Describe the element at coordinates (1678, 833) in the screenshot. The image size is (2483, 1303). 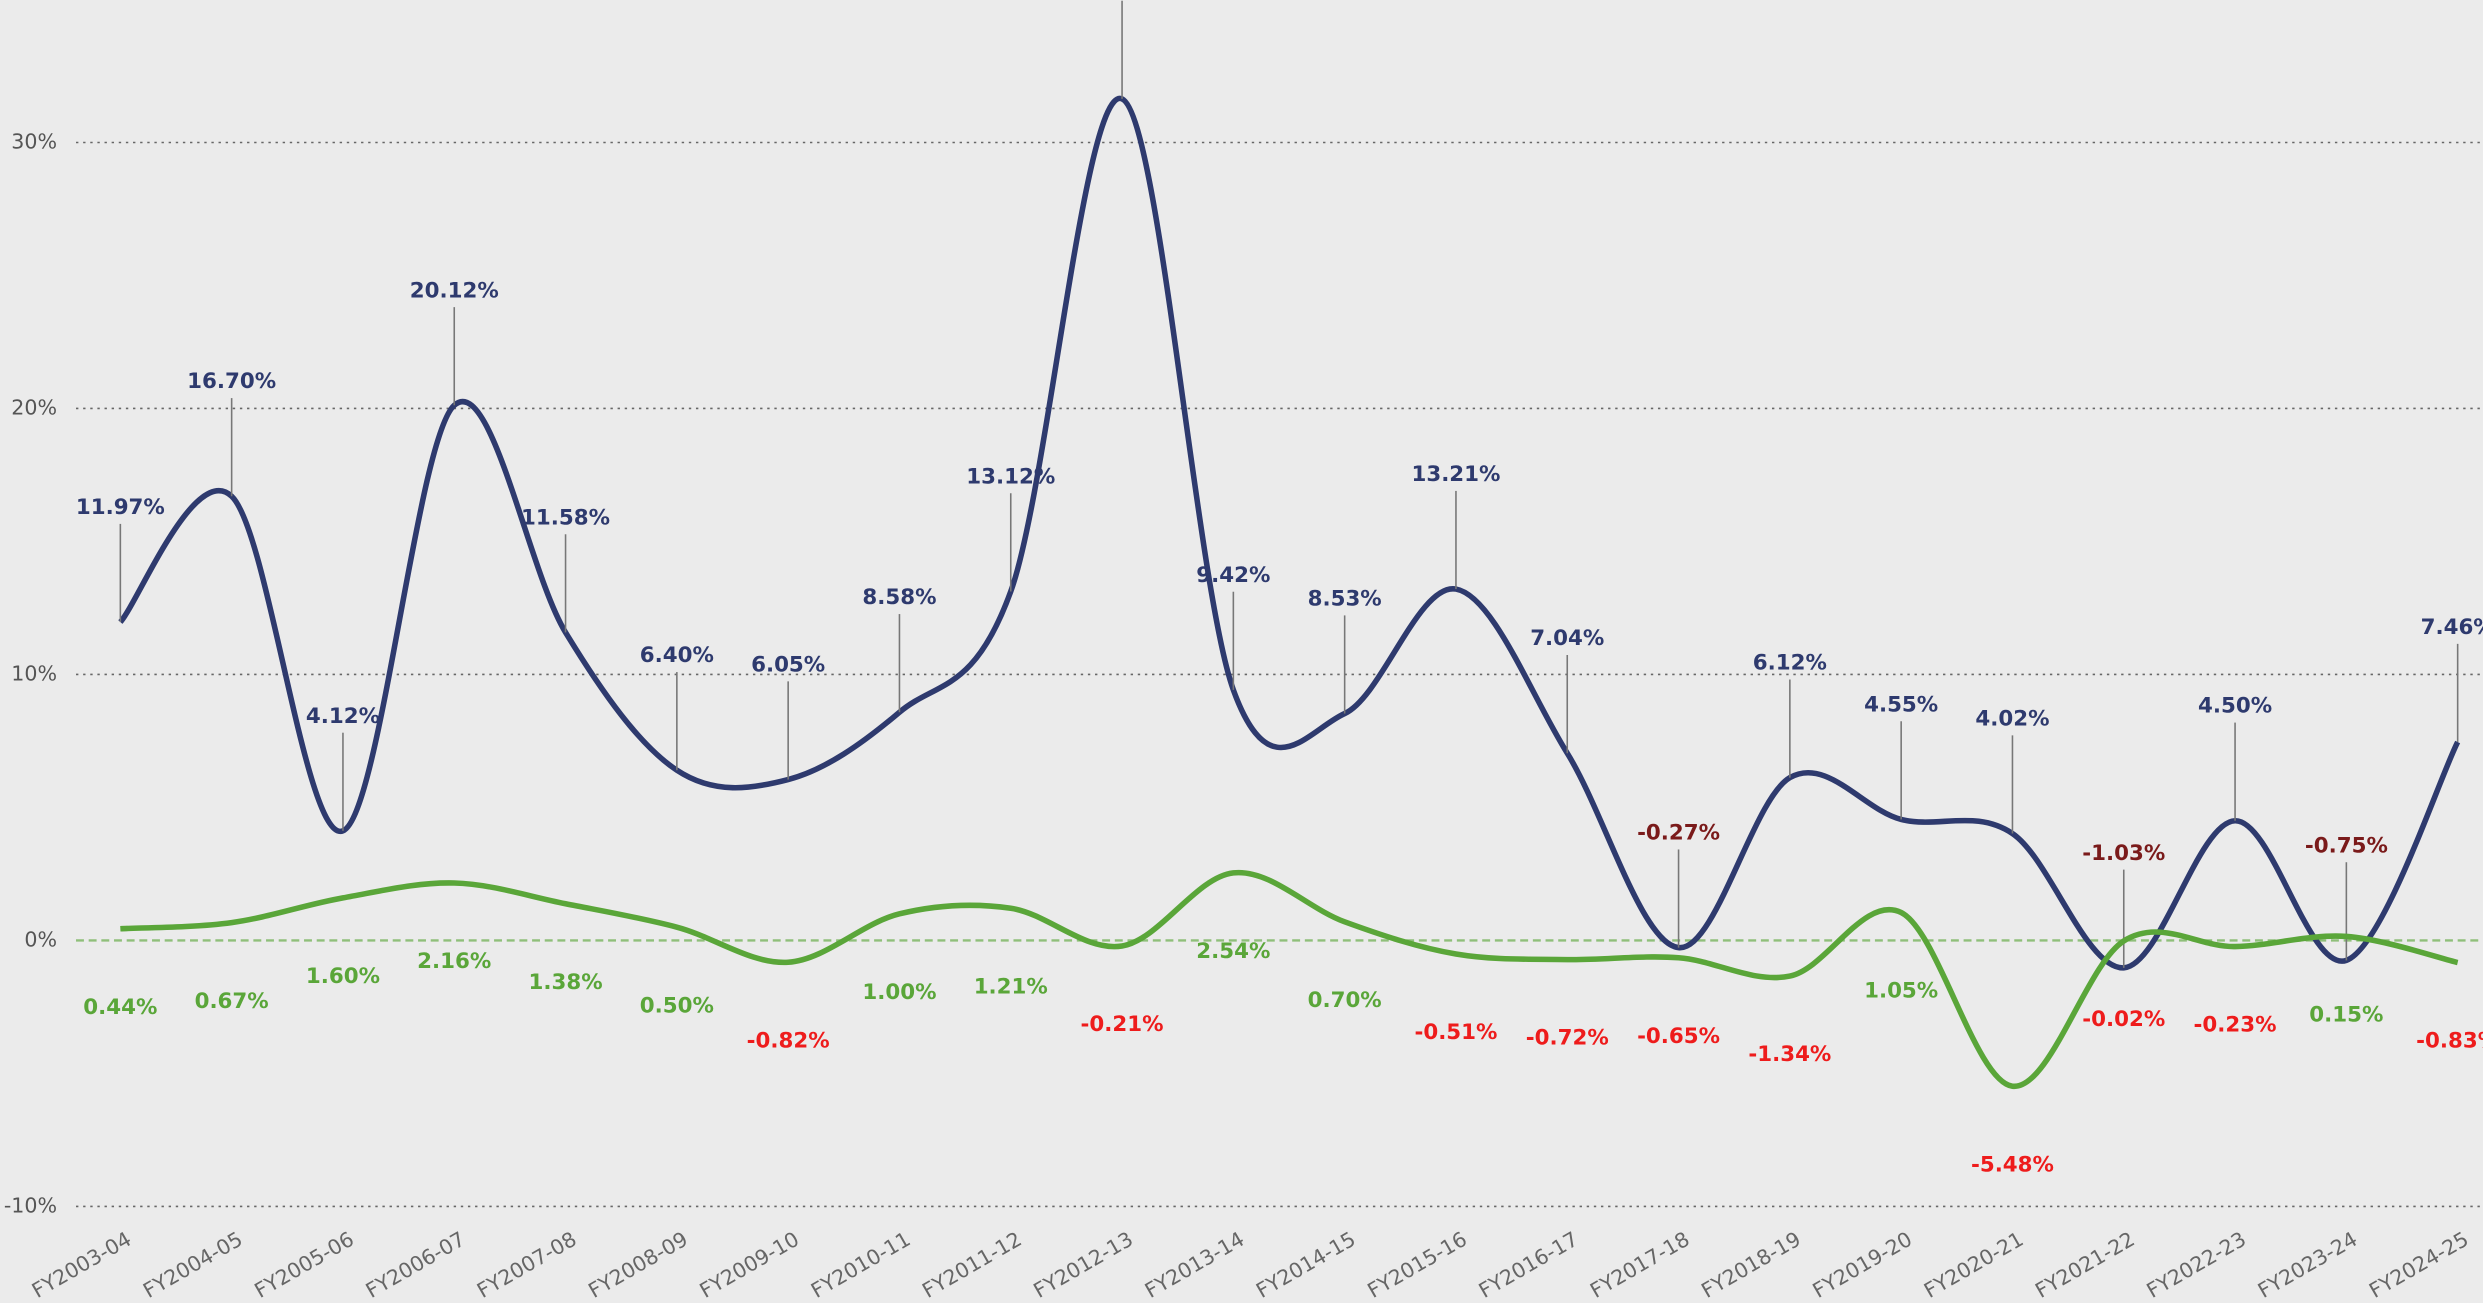
I see `data-label: -0.27%` at that location.